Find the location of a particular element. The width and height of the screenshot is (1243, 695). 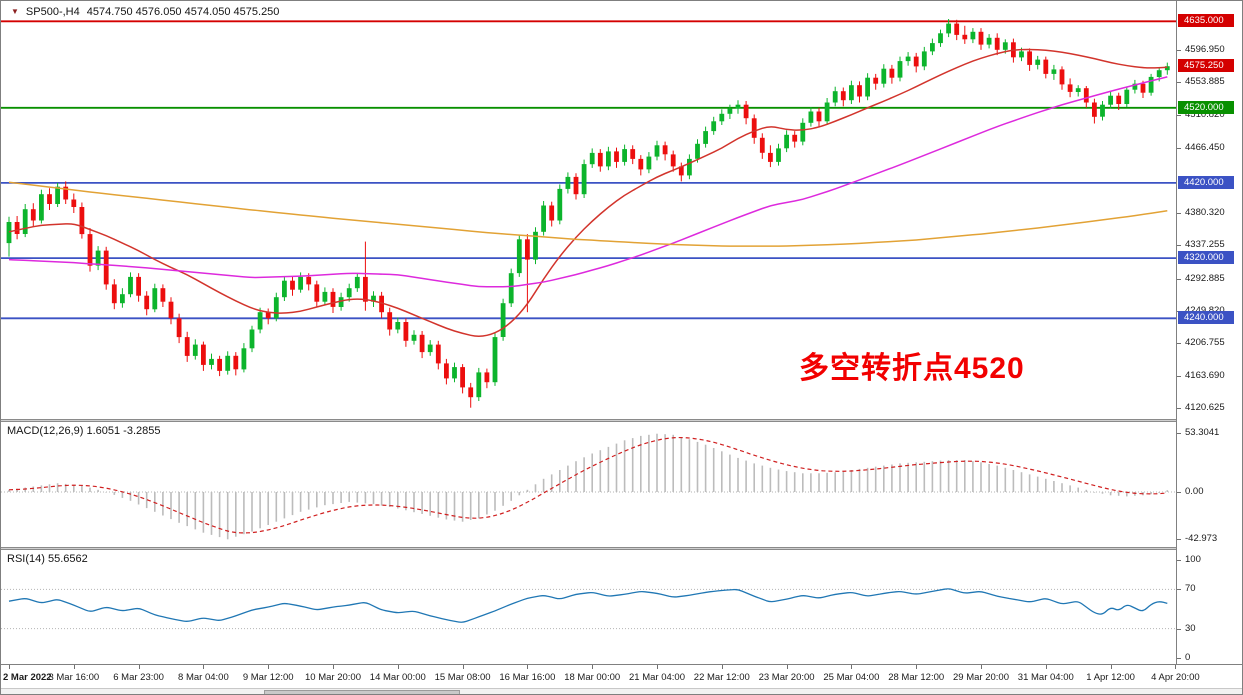

macd-signal-line is located at coordinates (588, 485).